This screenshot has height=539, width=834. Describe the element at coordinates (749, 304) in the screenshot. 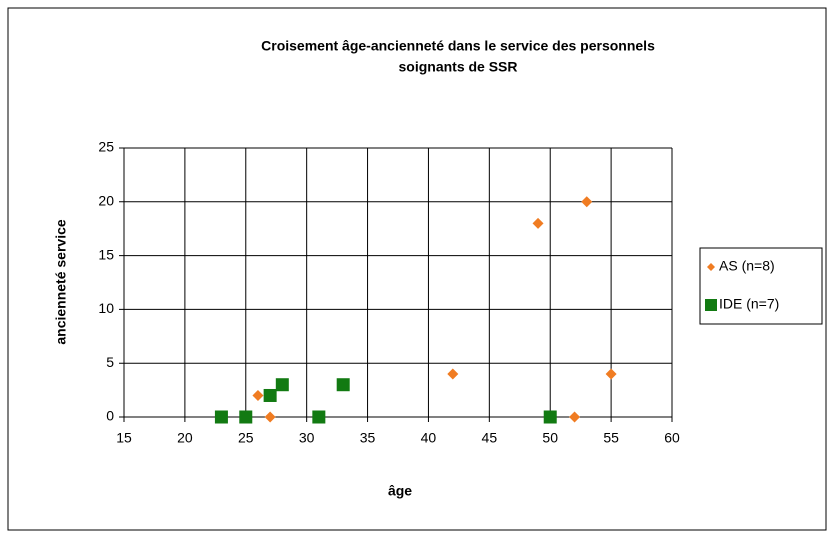

I see `legend-label: IDE (n=7)` at that location.